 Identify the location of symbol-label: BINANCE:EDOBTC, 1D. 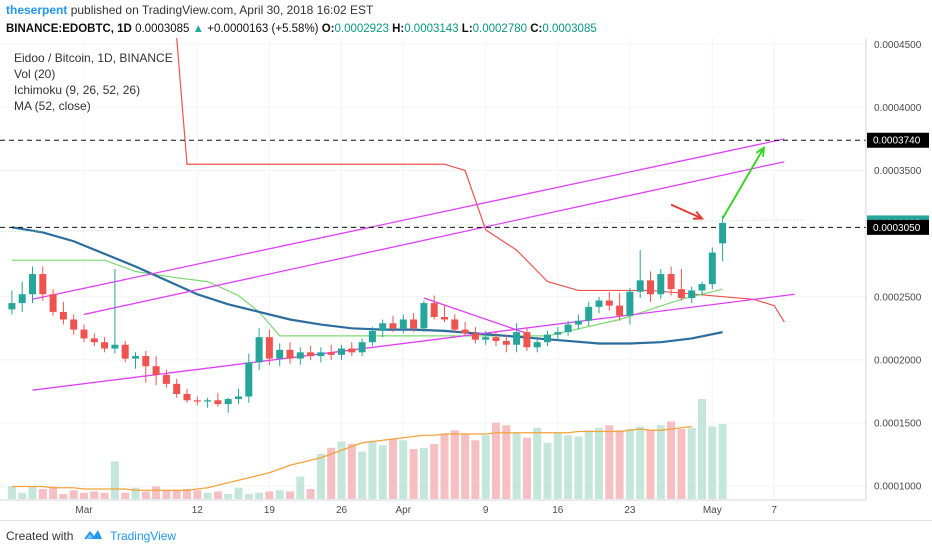
(69, 29).